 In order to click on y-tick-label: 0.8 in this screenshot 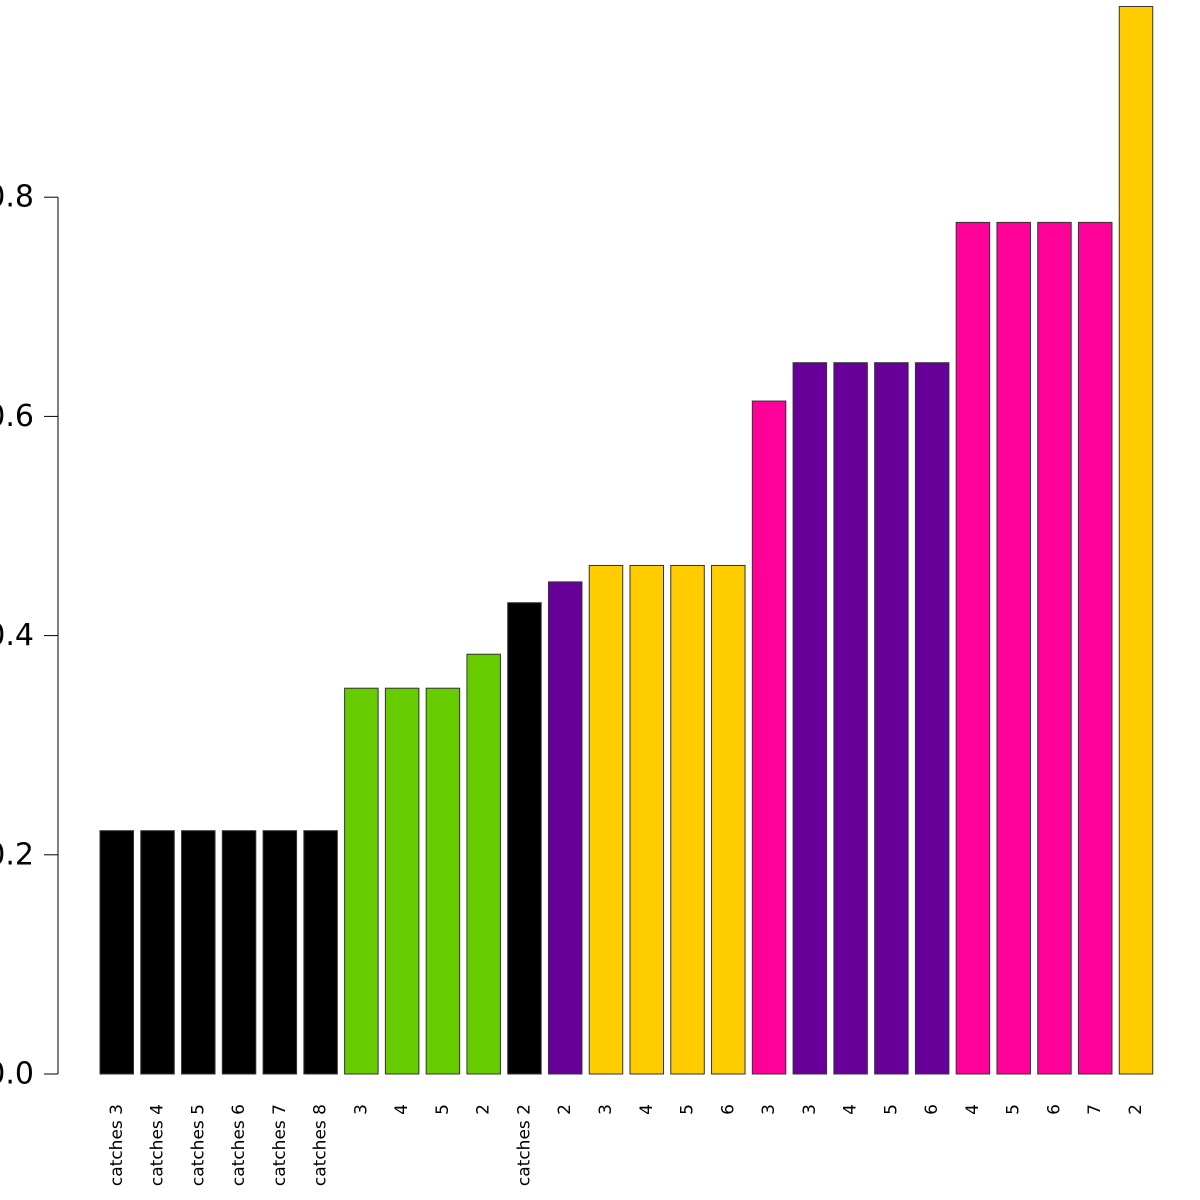, I will do `click(17, 197)`.